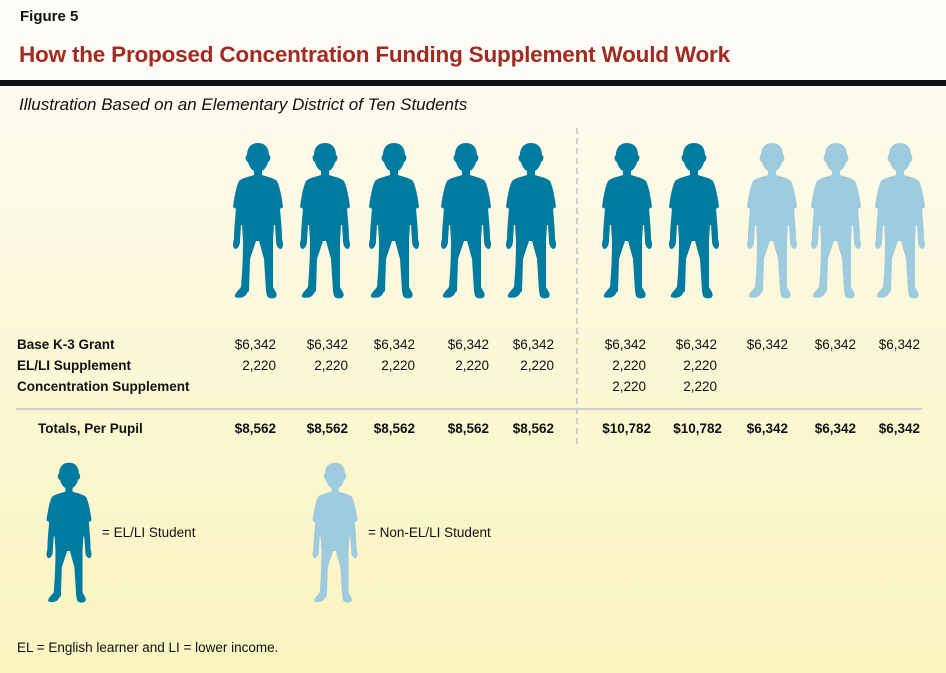 The image size is (946, 673). What do you see at coordinates (69, 533) in the screenshot?
I see `legend-el-li-icon` at bounding box center [69, 533].